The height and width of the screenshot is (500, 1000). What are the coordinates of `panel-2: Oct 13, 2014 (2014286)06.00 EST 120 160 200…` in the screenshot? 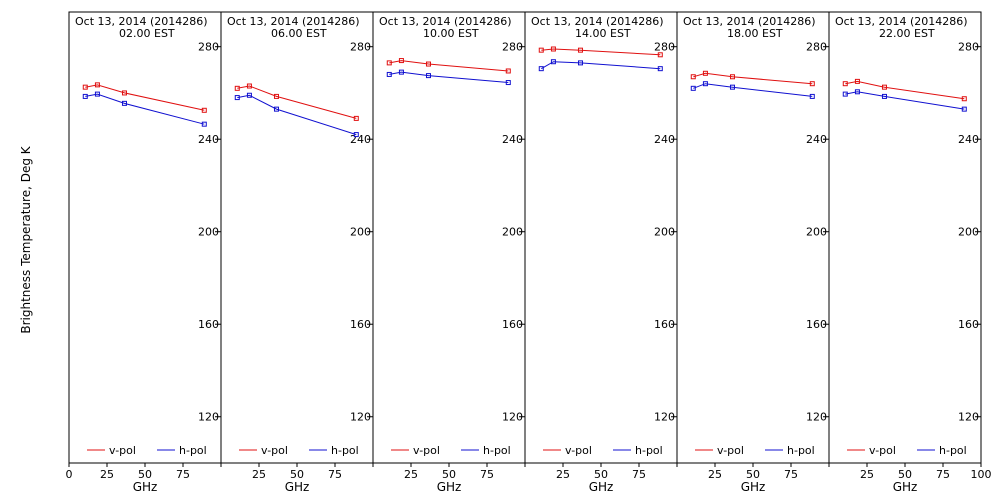 It's located at (297, 252).